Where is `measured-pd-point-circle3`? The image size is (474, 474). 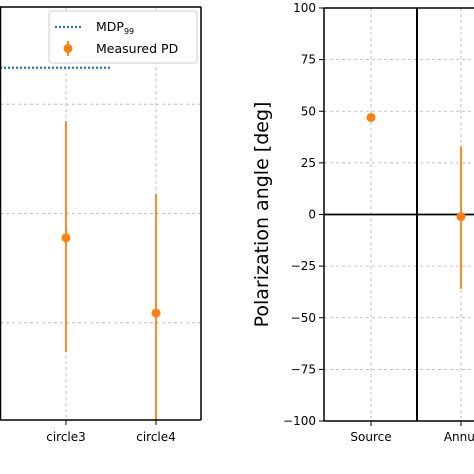 measured-pd-point-circle3 is located at coordinates (66, 238).